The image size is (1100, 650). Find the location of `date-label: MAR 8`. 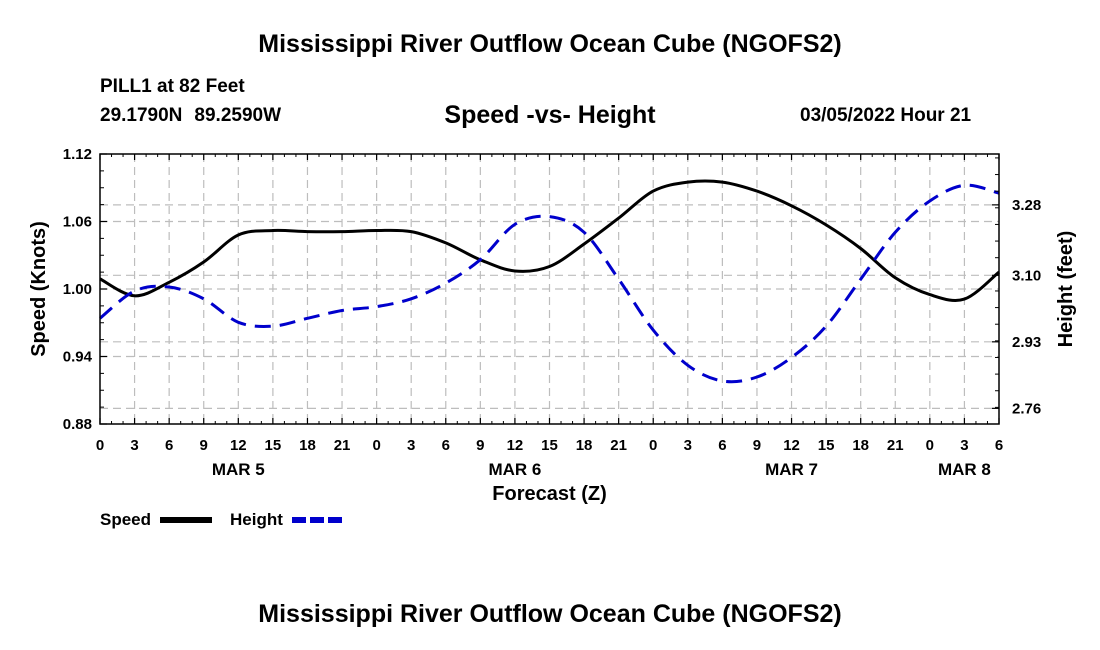

date-label: MAR 8 is located at coordinates (964, 469).